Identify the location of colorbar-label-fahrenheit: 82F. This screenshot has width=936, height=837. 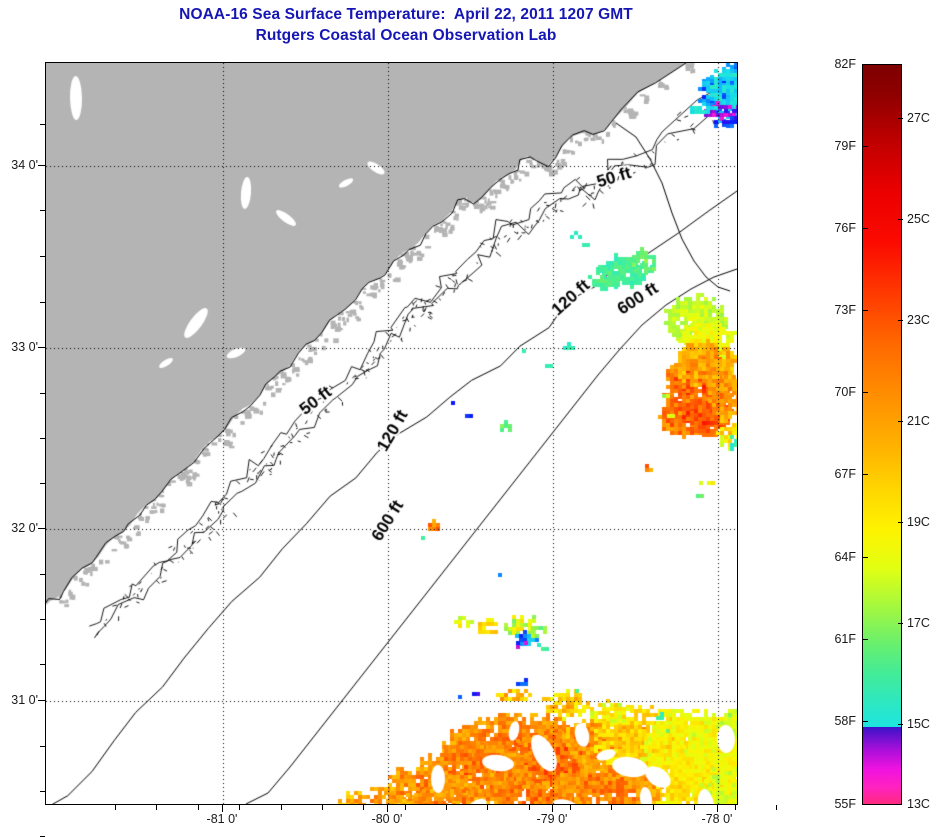
(845, 64).